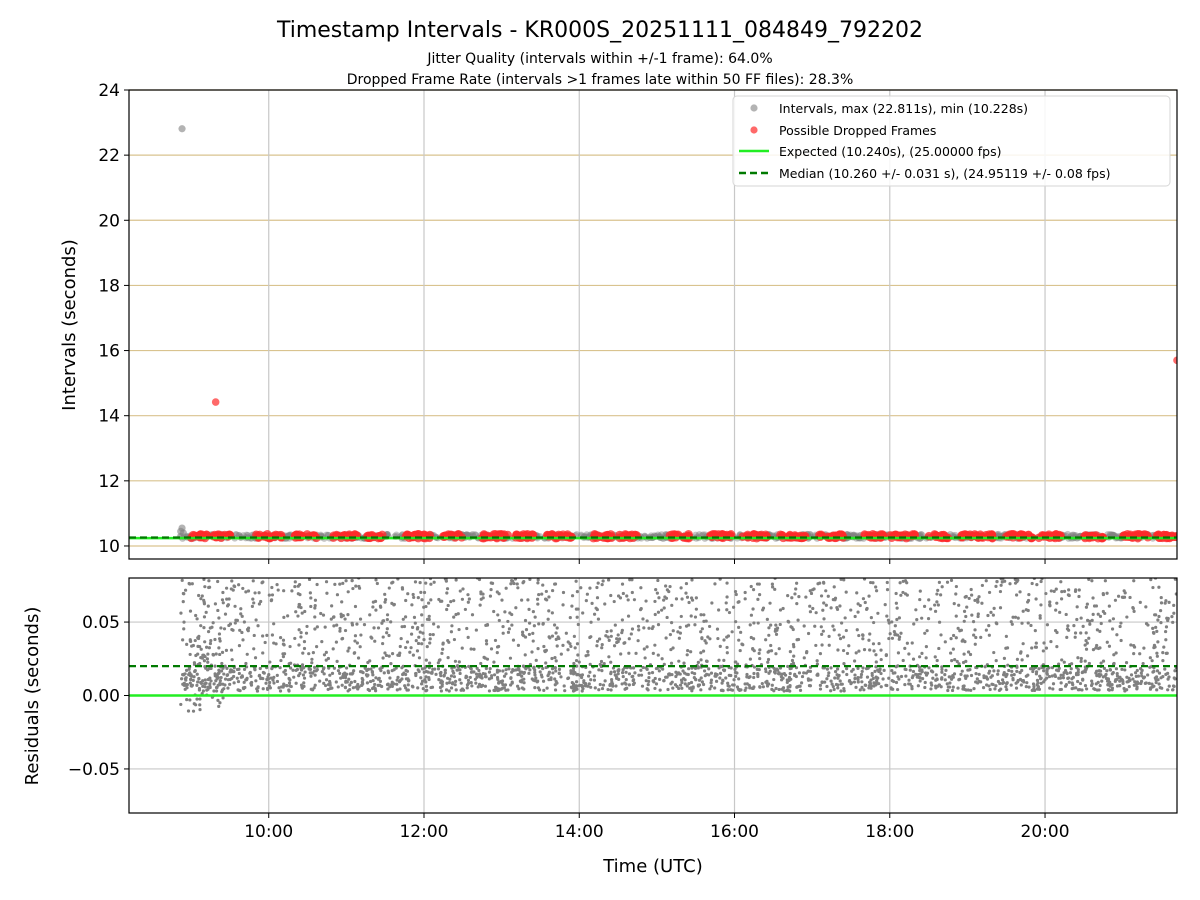 The image size is (1200, 900). I want to click on intervals-y-tick-label: 10, so click(109, 547).